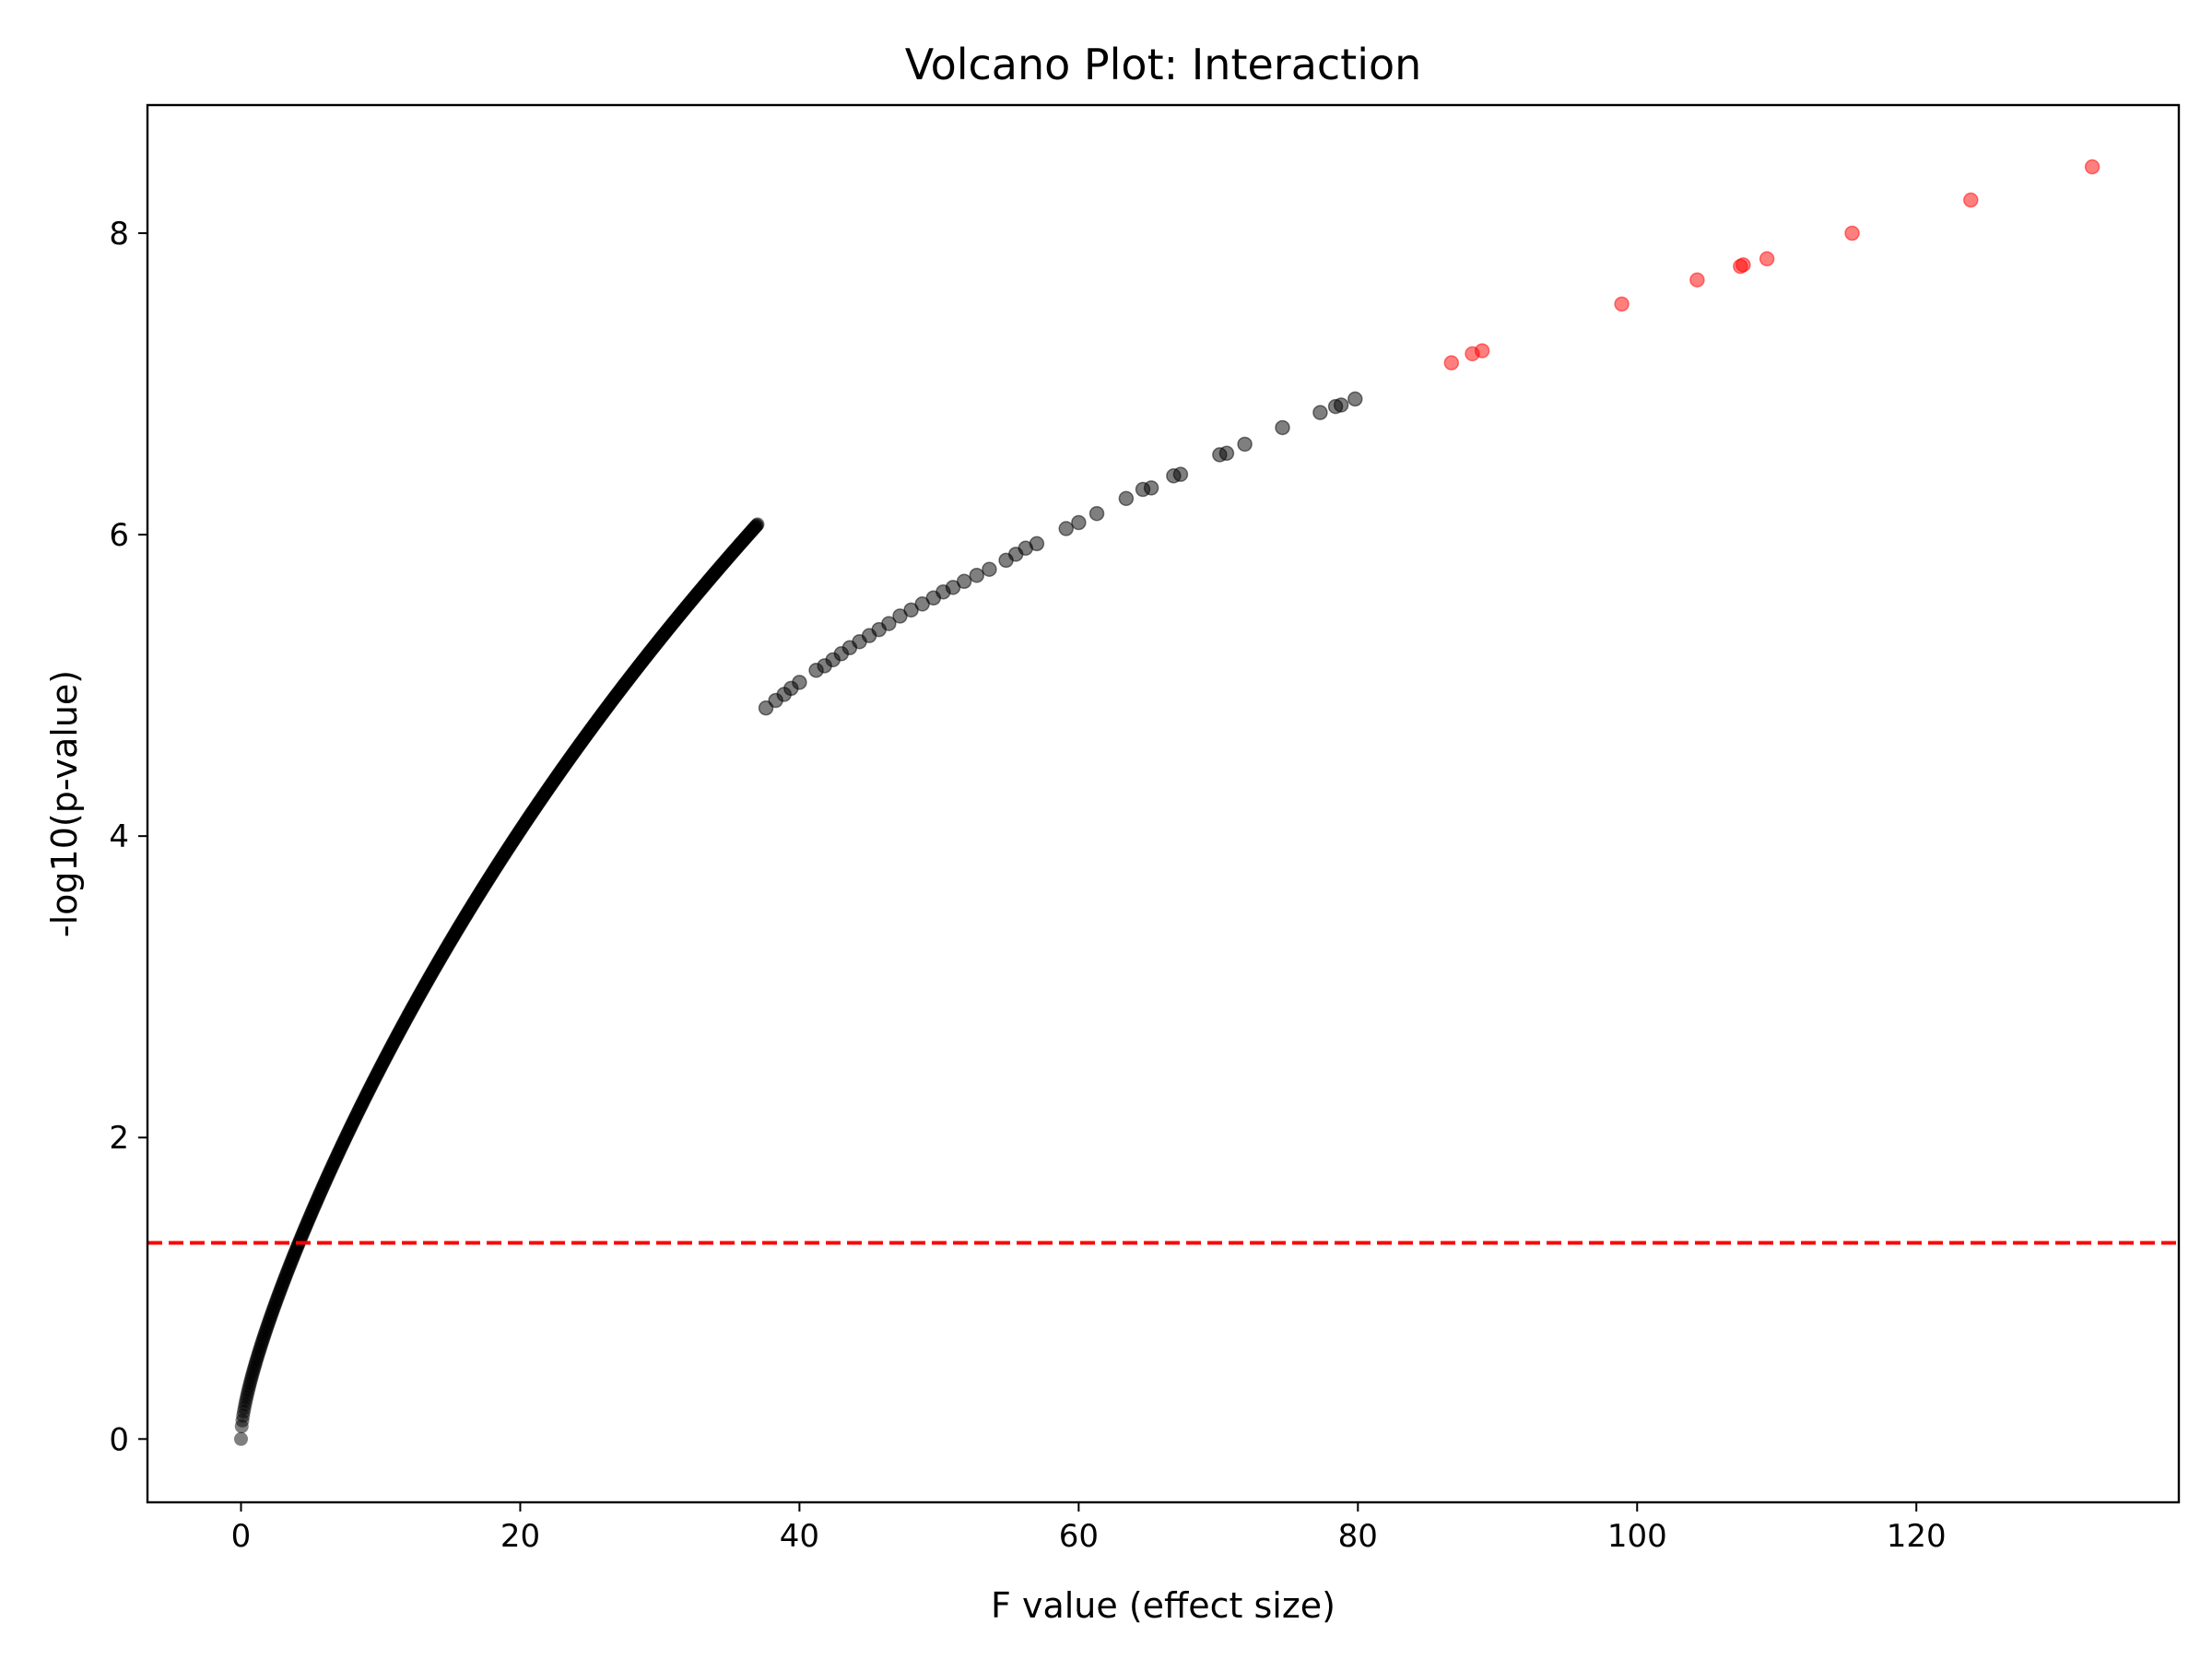 The image size is (2212, 1659). I want to click on x-axis-label: F value (effect size), so click(1163, 1605).